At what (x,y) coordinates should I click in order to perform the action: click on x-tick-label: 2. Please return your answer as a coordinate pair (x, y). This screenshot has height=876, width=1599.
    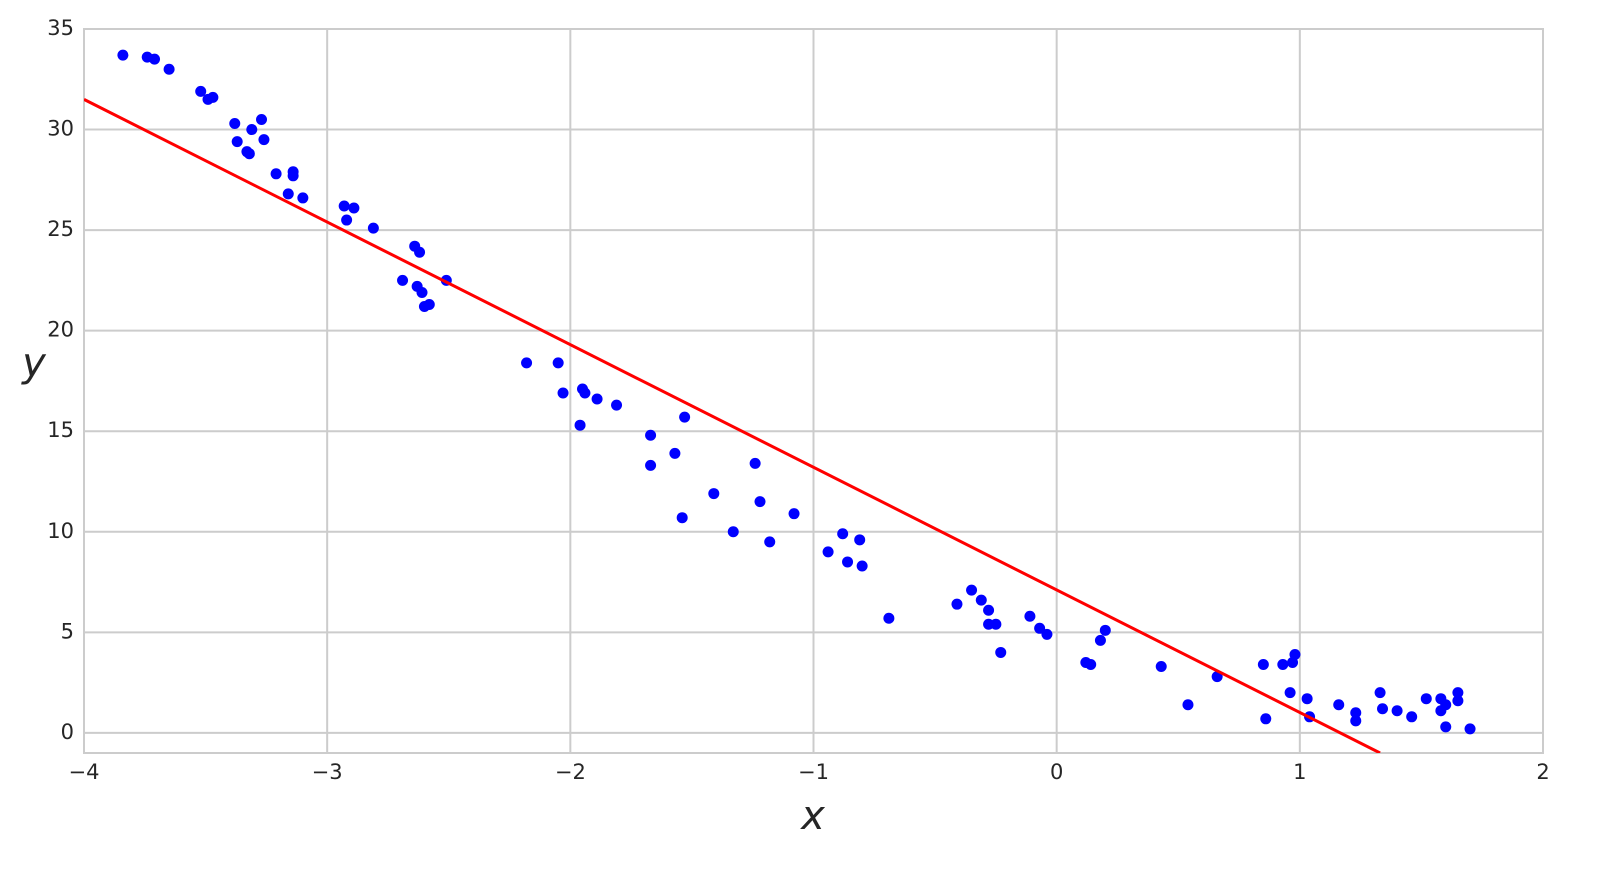
    Looking at the image, I should click on (1542, 772).